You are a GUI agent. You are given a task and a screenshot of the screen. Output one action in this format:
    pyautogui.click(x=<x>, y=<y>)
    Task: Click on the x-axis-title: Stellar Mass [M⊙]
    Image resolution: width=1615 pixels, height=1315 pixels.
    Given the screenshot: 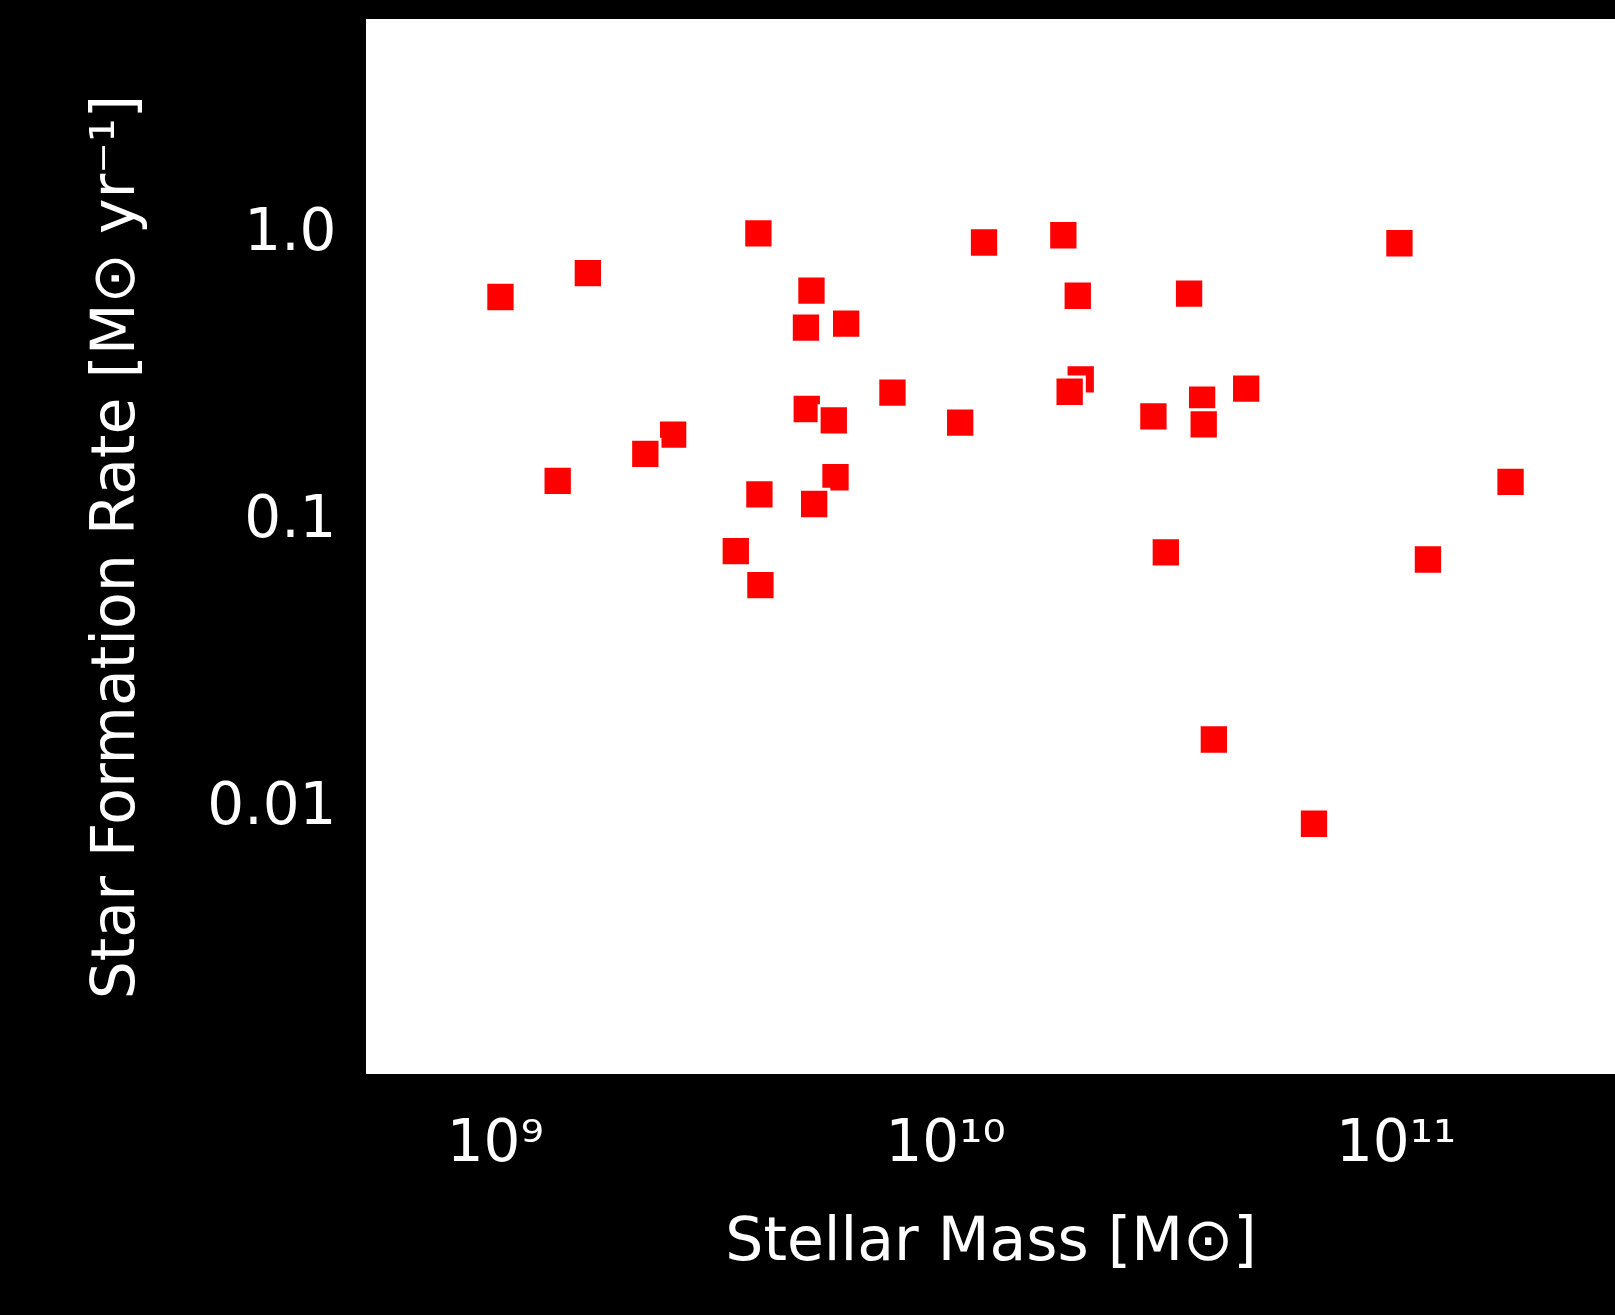 What is the action you would take?
    pyautogui.click(x=991, y=1238)
    